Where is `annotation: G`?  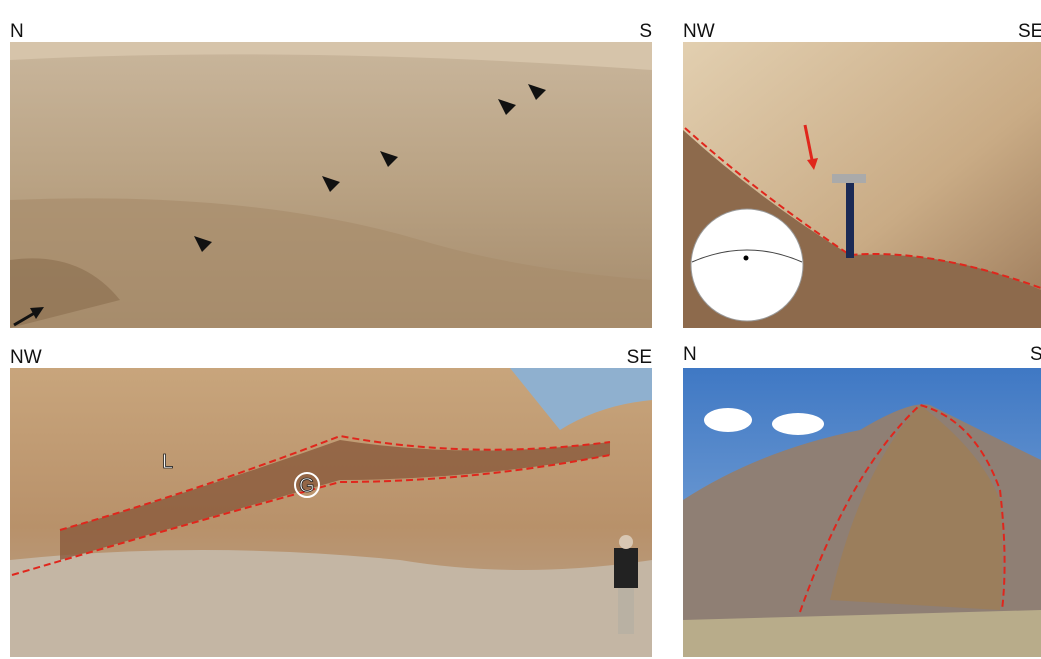
annotation: G is located at coordinates (307, 486).